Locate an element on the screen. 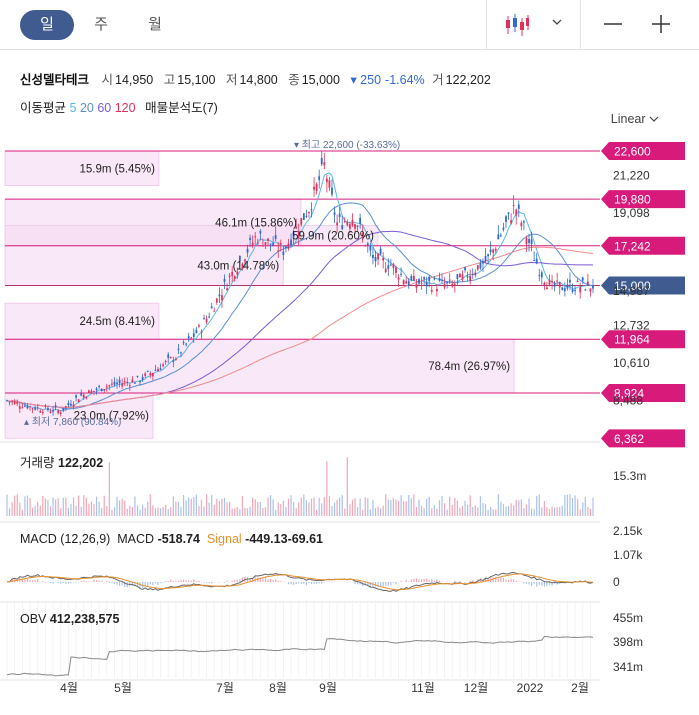 The height and width of the screenshot is (715, 699). plus-icon is located at coordinates (661, 25).